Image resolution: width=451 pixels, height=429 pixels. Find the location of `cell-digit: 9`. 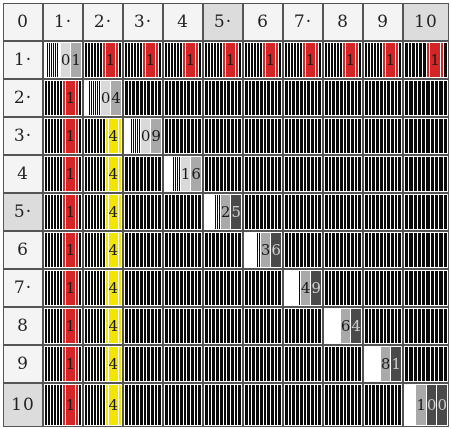

cell-digit: 9 is located at coordinates (156, 136).